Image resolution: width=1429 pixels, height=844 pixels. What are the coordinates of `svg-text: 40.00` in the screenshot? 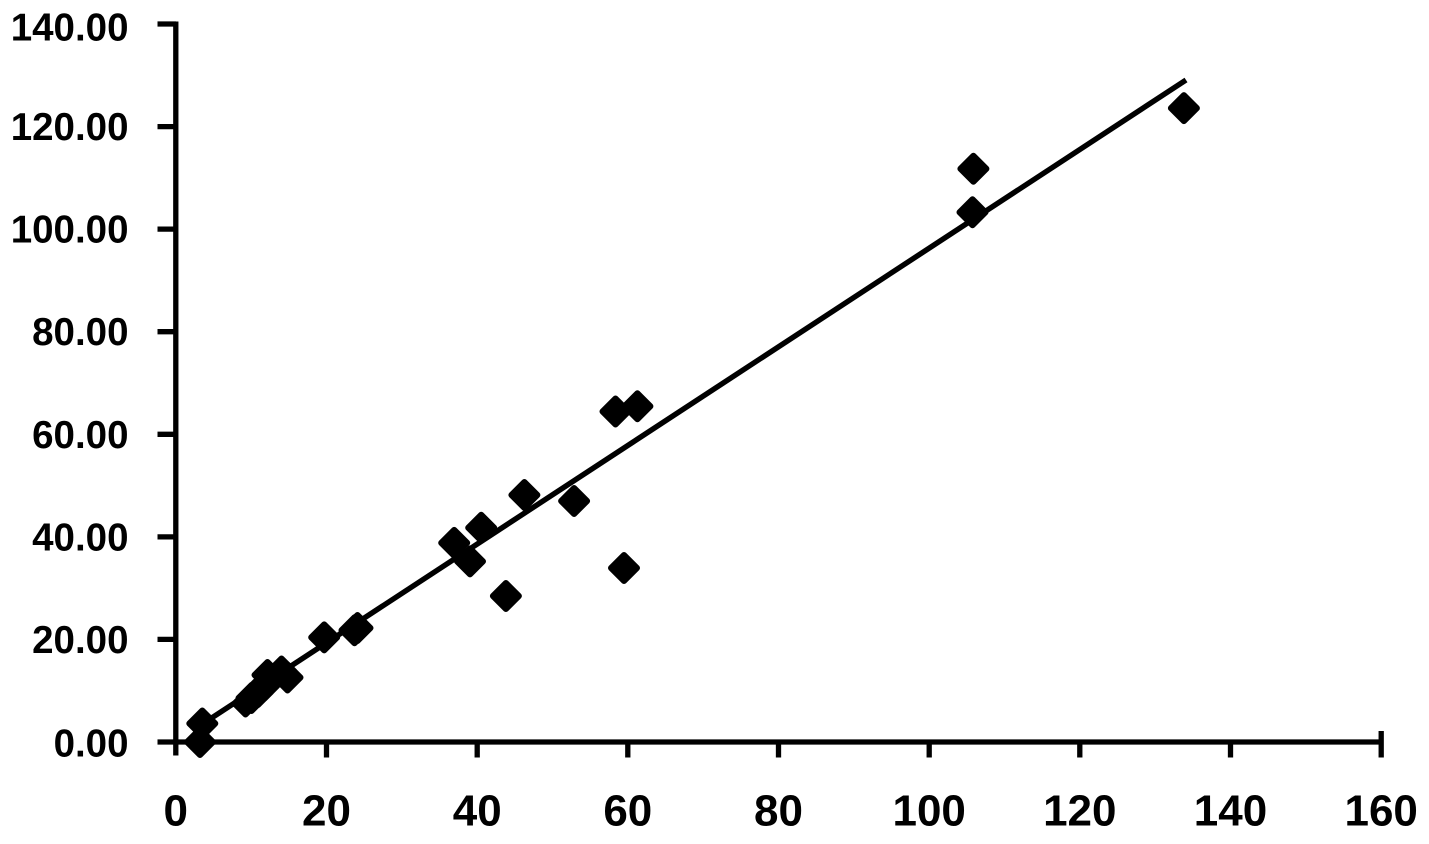 It's located at (80, 537).